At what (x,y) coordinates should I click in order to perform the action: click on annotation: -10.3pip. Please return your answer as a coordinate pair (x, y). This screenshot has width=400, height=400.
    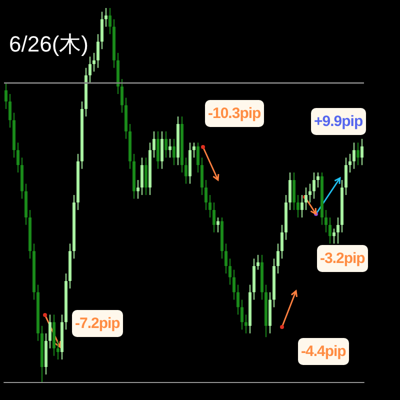
    Looking at the image, I should click on (234, 113).